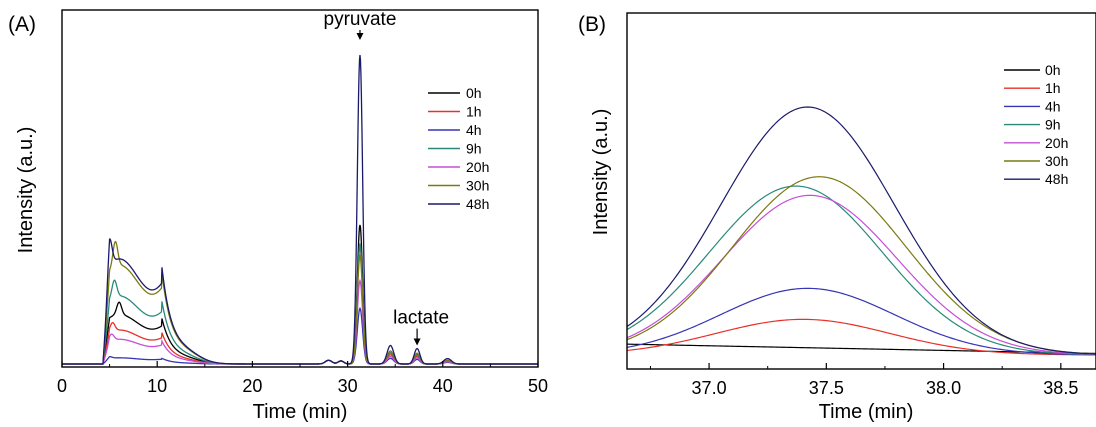 This screenshot has height=427, width=1096. I want to click on panel-b-legend: 0h 1h 4h 9h 20h 30h 48h, so click(1036, 124).